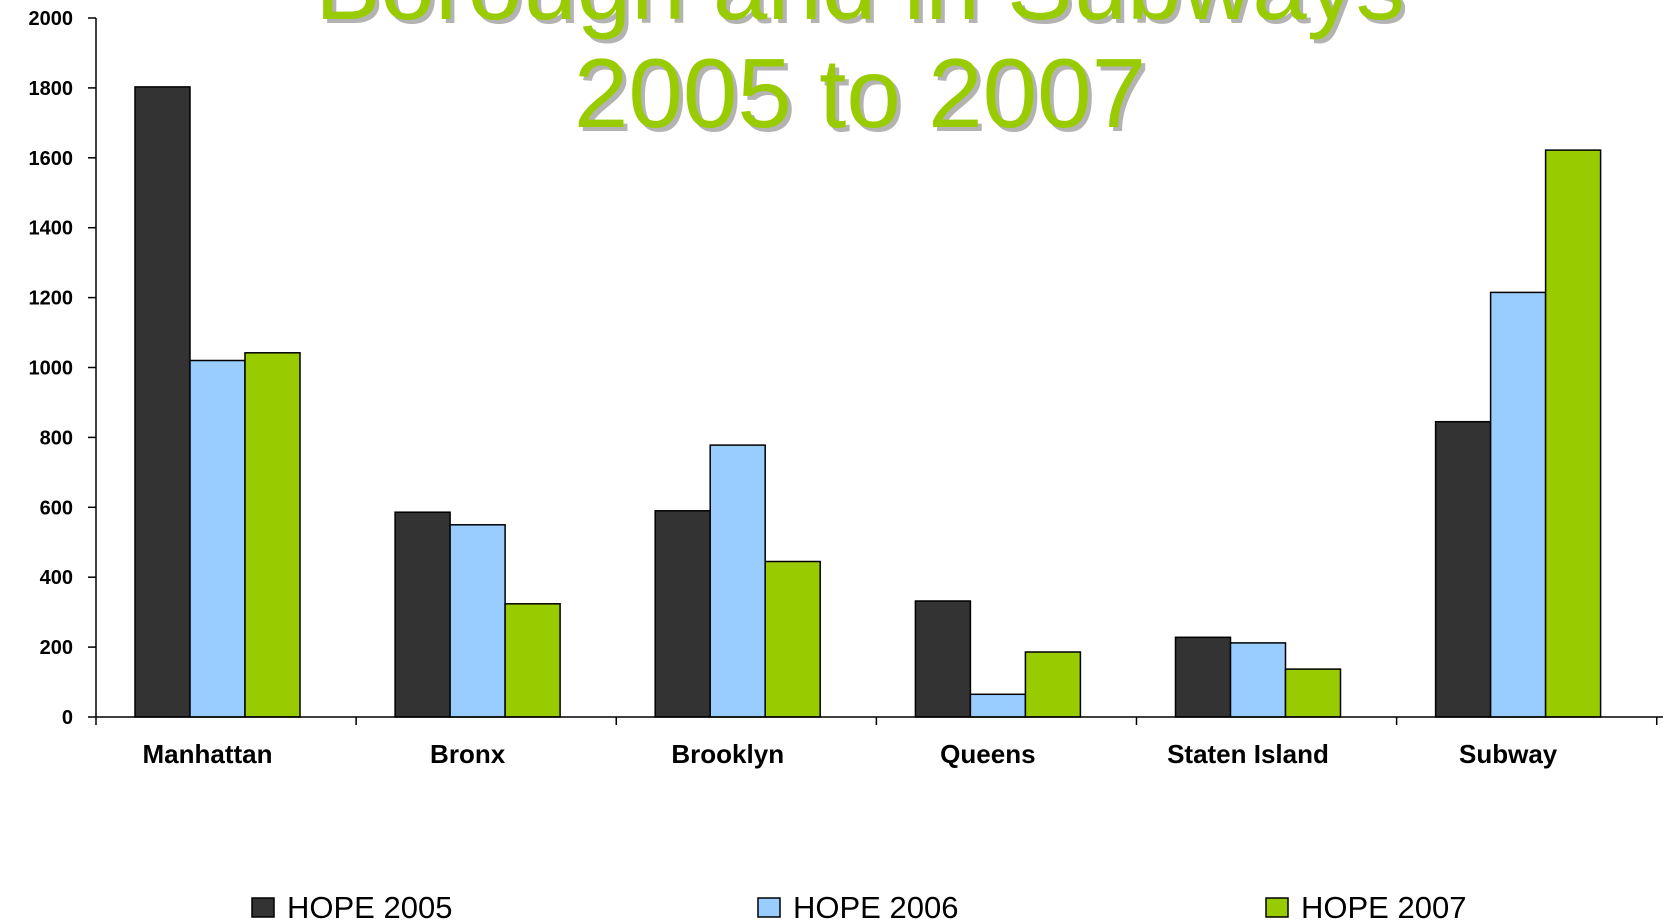 The image size is (1663, 923). I want to click on category-label-bronx: Bronx, so click(468, 754).